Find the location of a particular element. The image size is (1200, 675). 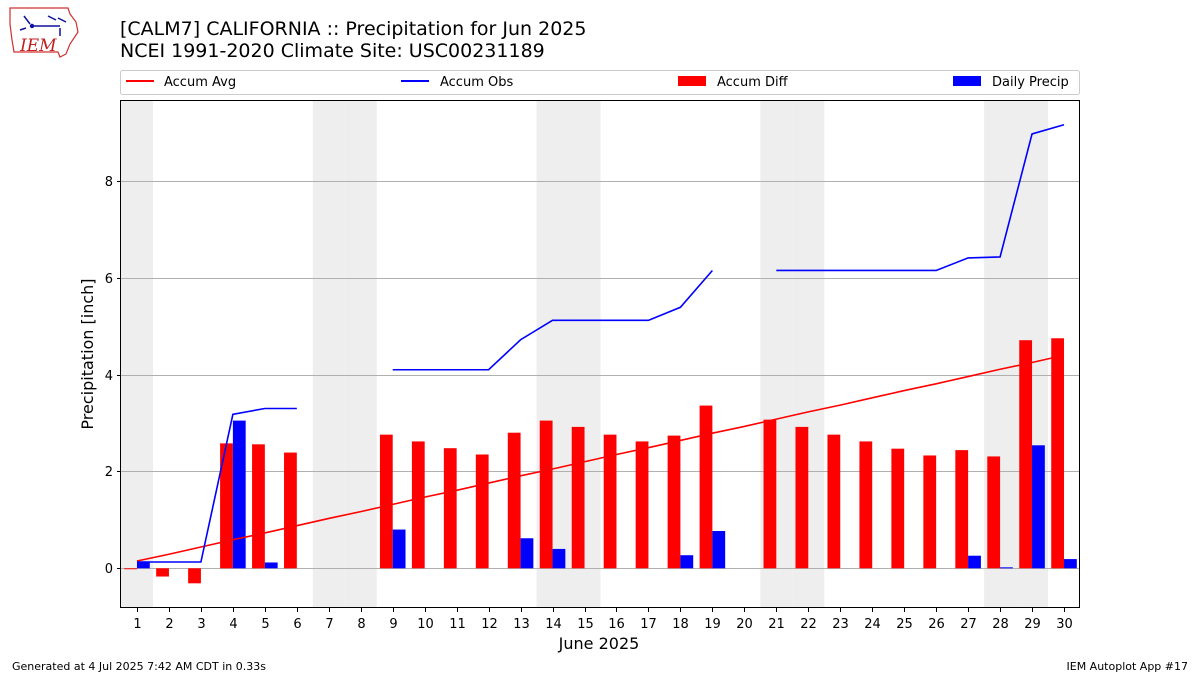

x-tick-label-18: 18 is located at coordinates (680, 624).